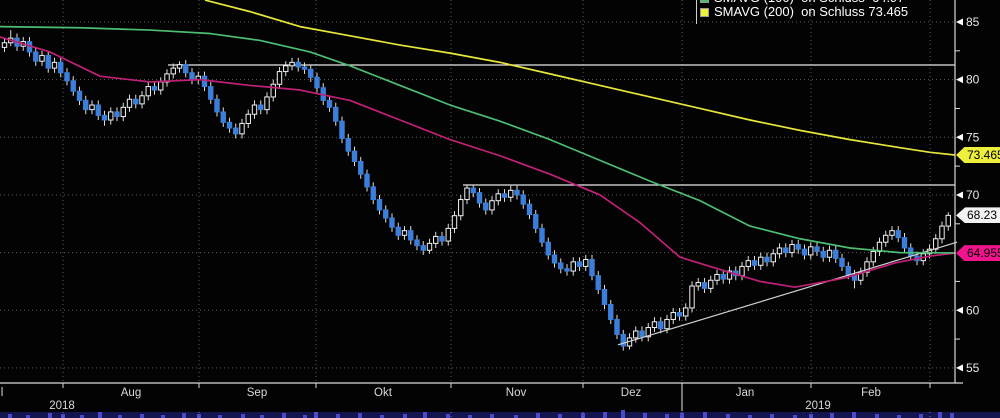  I want to click on y-axis-label: 80, so click(973, 80).